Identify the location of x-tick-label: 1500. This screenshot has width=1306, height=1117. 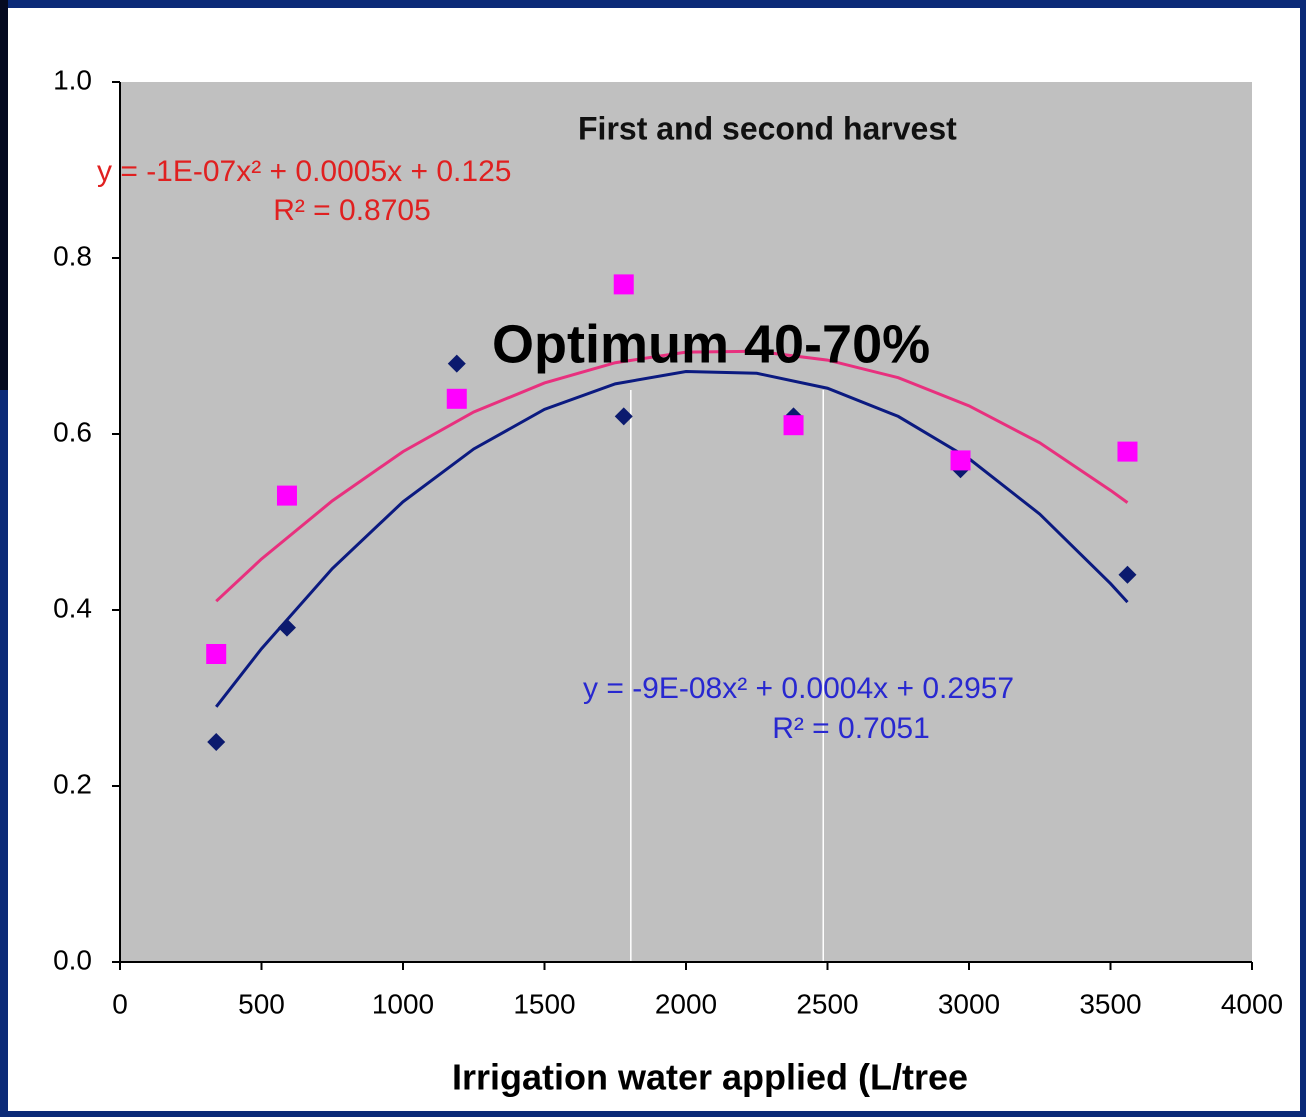
(544, 1003).